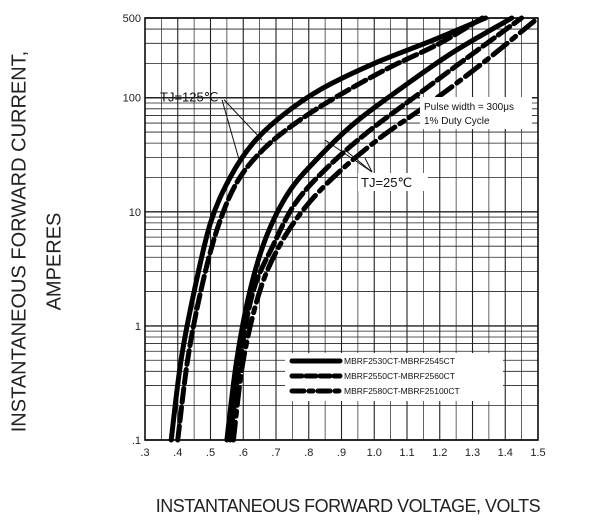 This screenshot has height=526, width=591. Describe the element at coordinates (132, 99) in the screenshot. I see `y-tick-label: 100` at that location.